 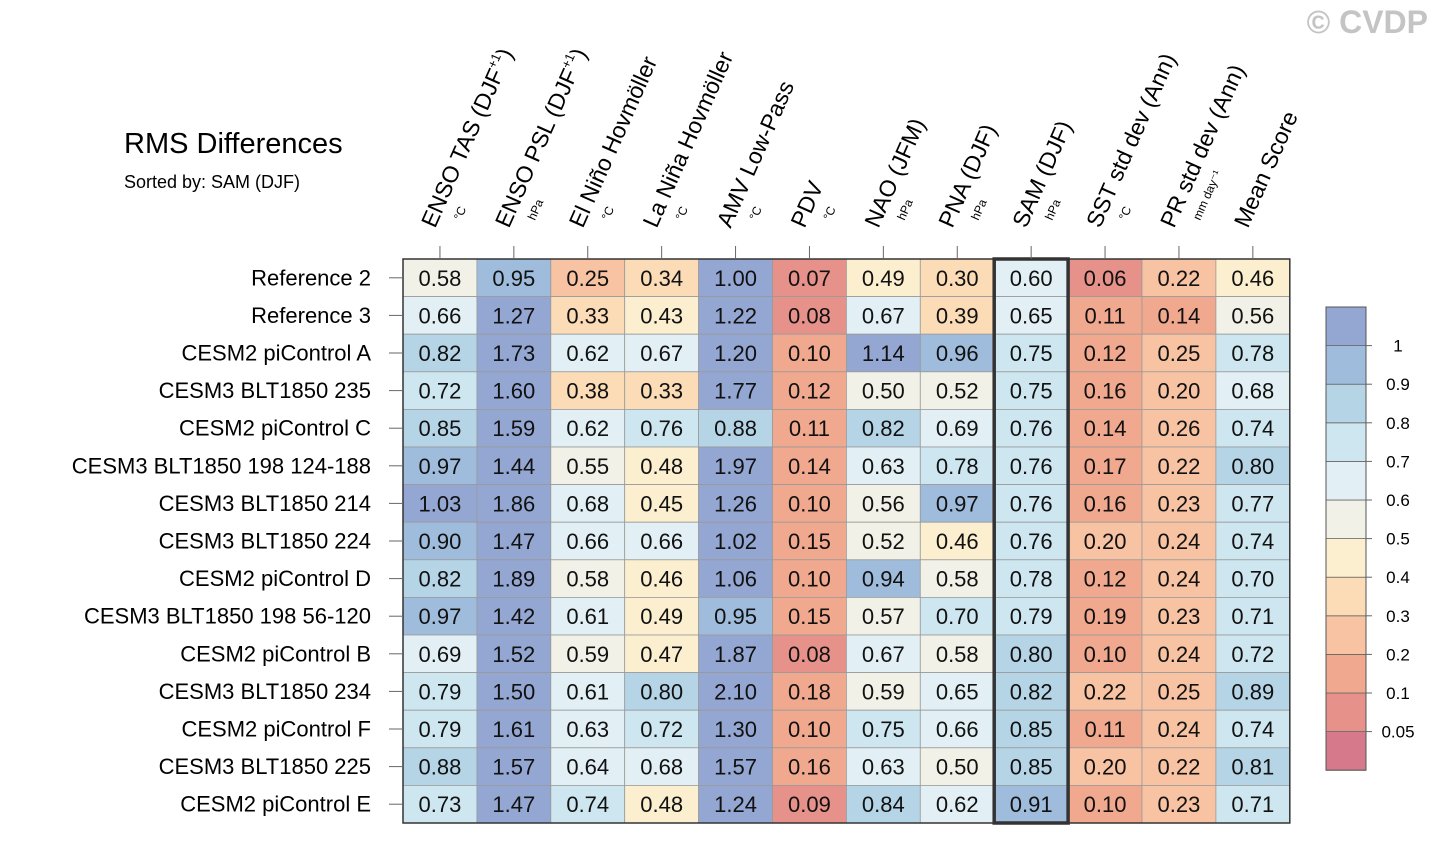 I want to click on cell-value: 1.26, so click(x=735, y=503).